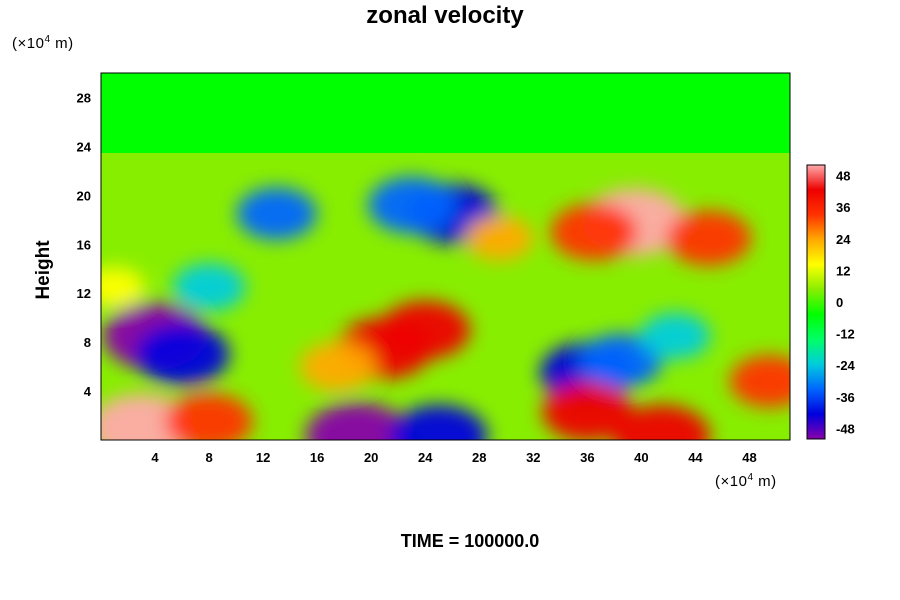 The image size is (900, 600). I want to click on x-tick-label: 28, so click(479, 457).